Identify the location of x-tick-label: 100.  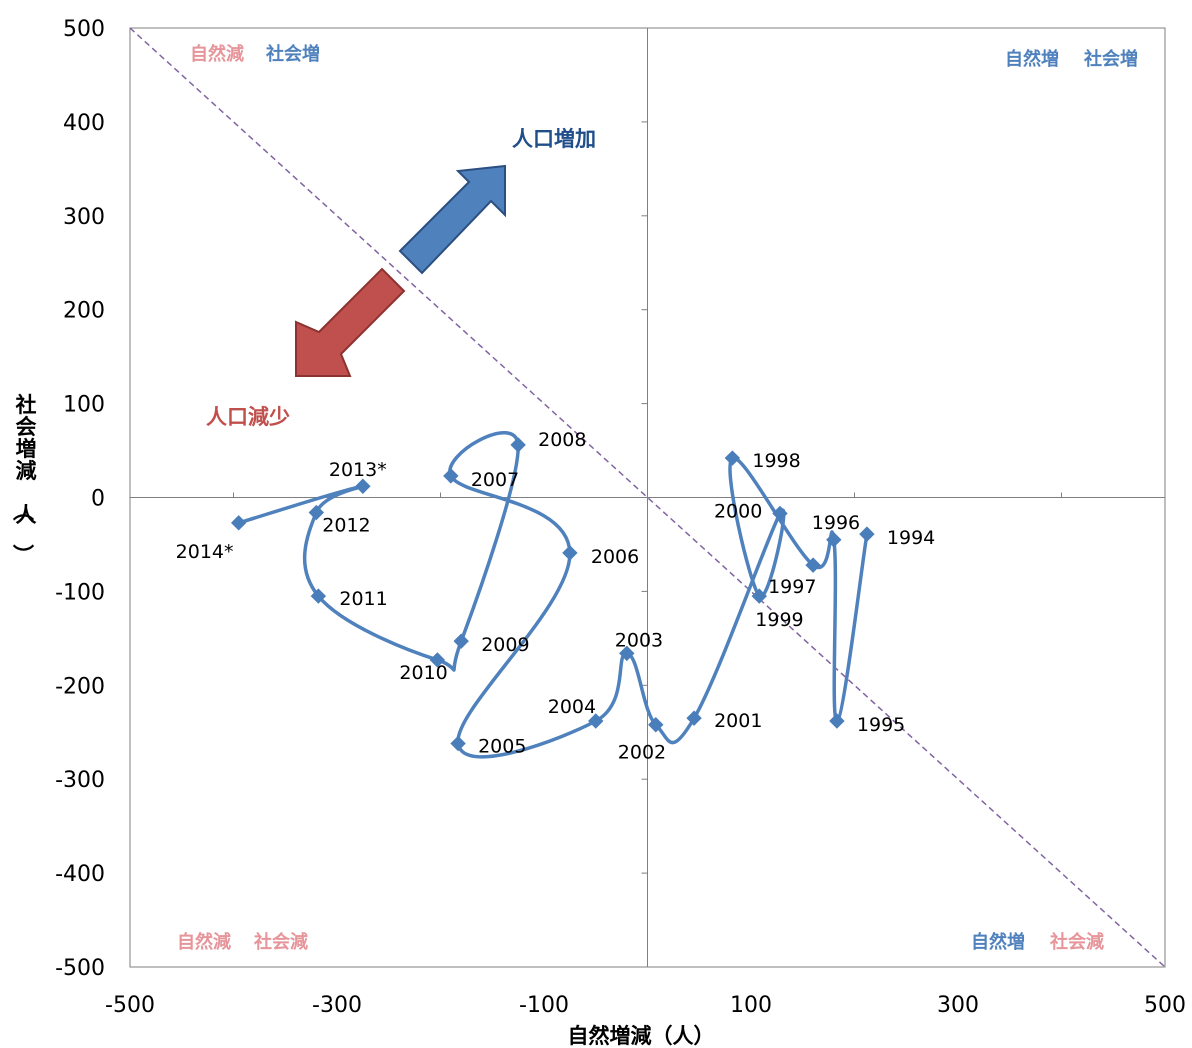
(751, 1005).